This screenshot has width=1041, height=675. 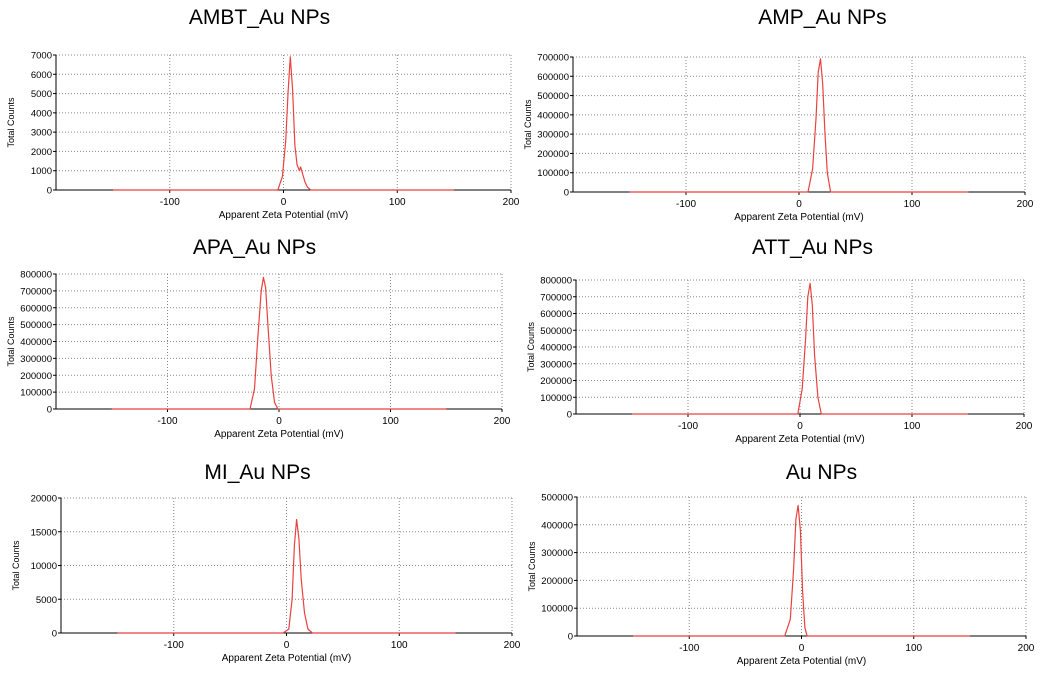 I want to click on panel-title-au: Au NPs, so click(x=821, y=472).